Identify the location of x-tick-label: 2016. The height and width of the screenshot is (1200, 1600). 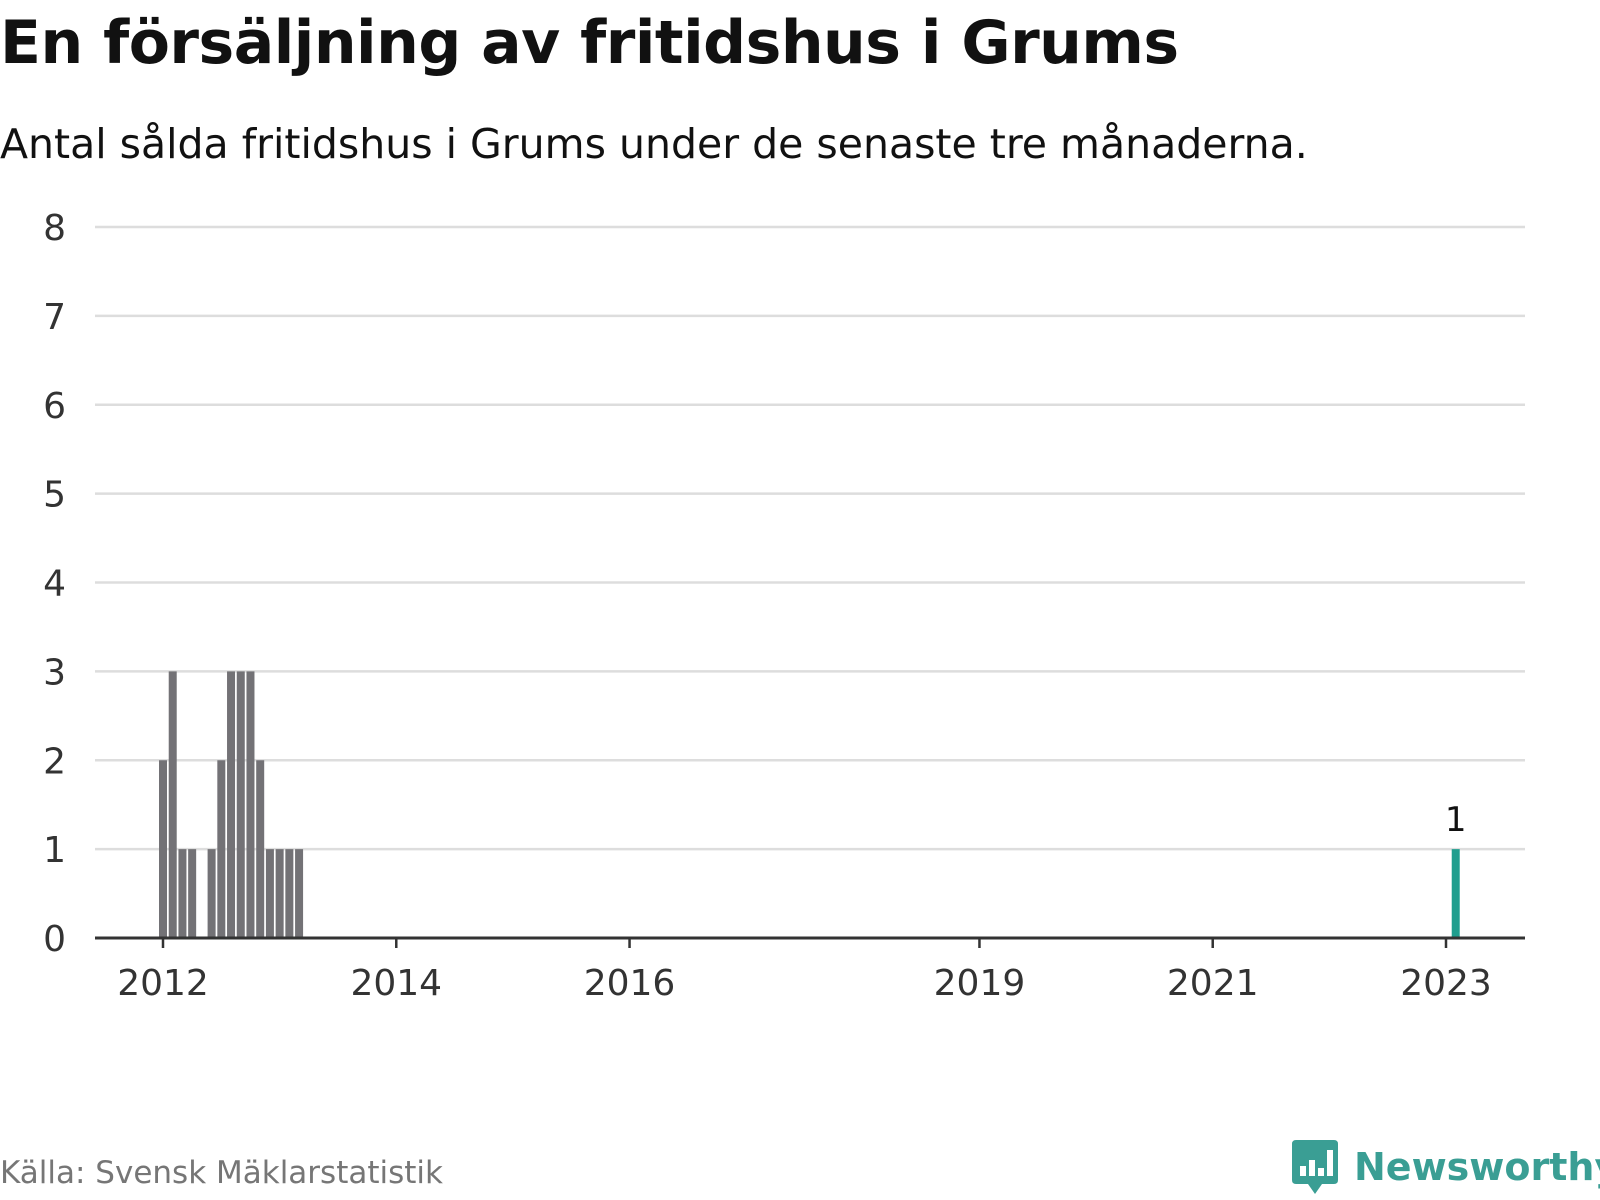
(630, 983).